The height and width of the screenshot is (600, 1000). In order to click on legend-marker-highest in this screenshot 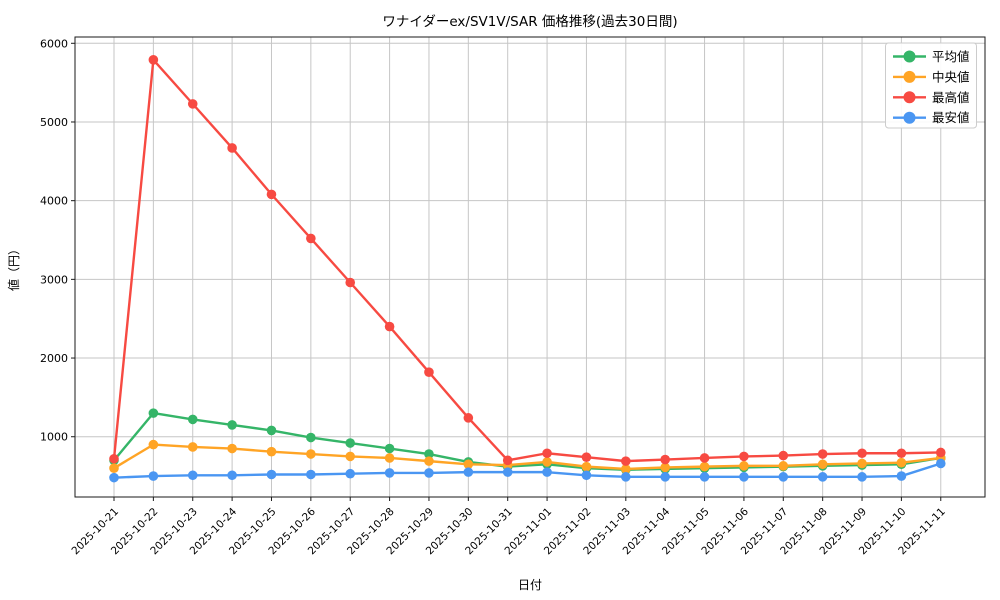, I will do `click(909, 97)`.